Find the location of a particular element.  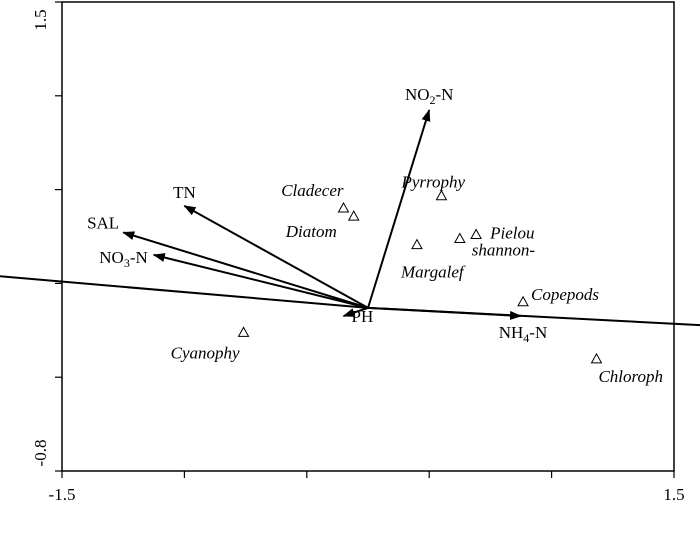

species-diatom-label: Diatom is located at coordinates (311, 231).